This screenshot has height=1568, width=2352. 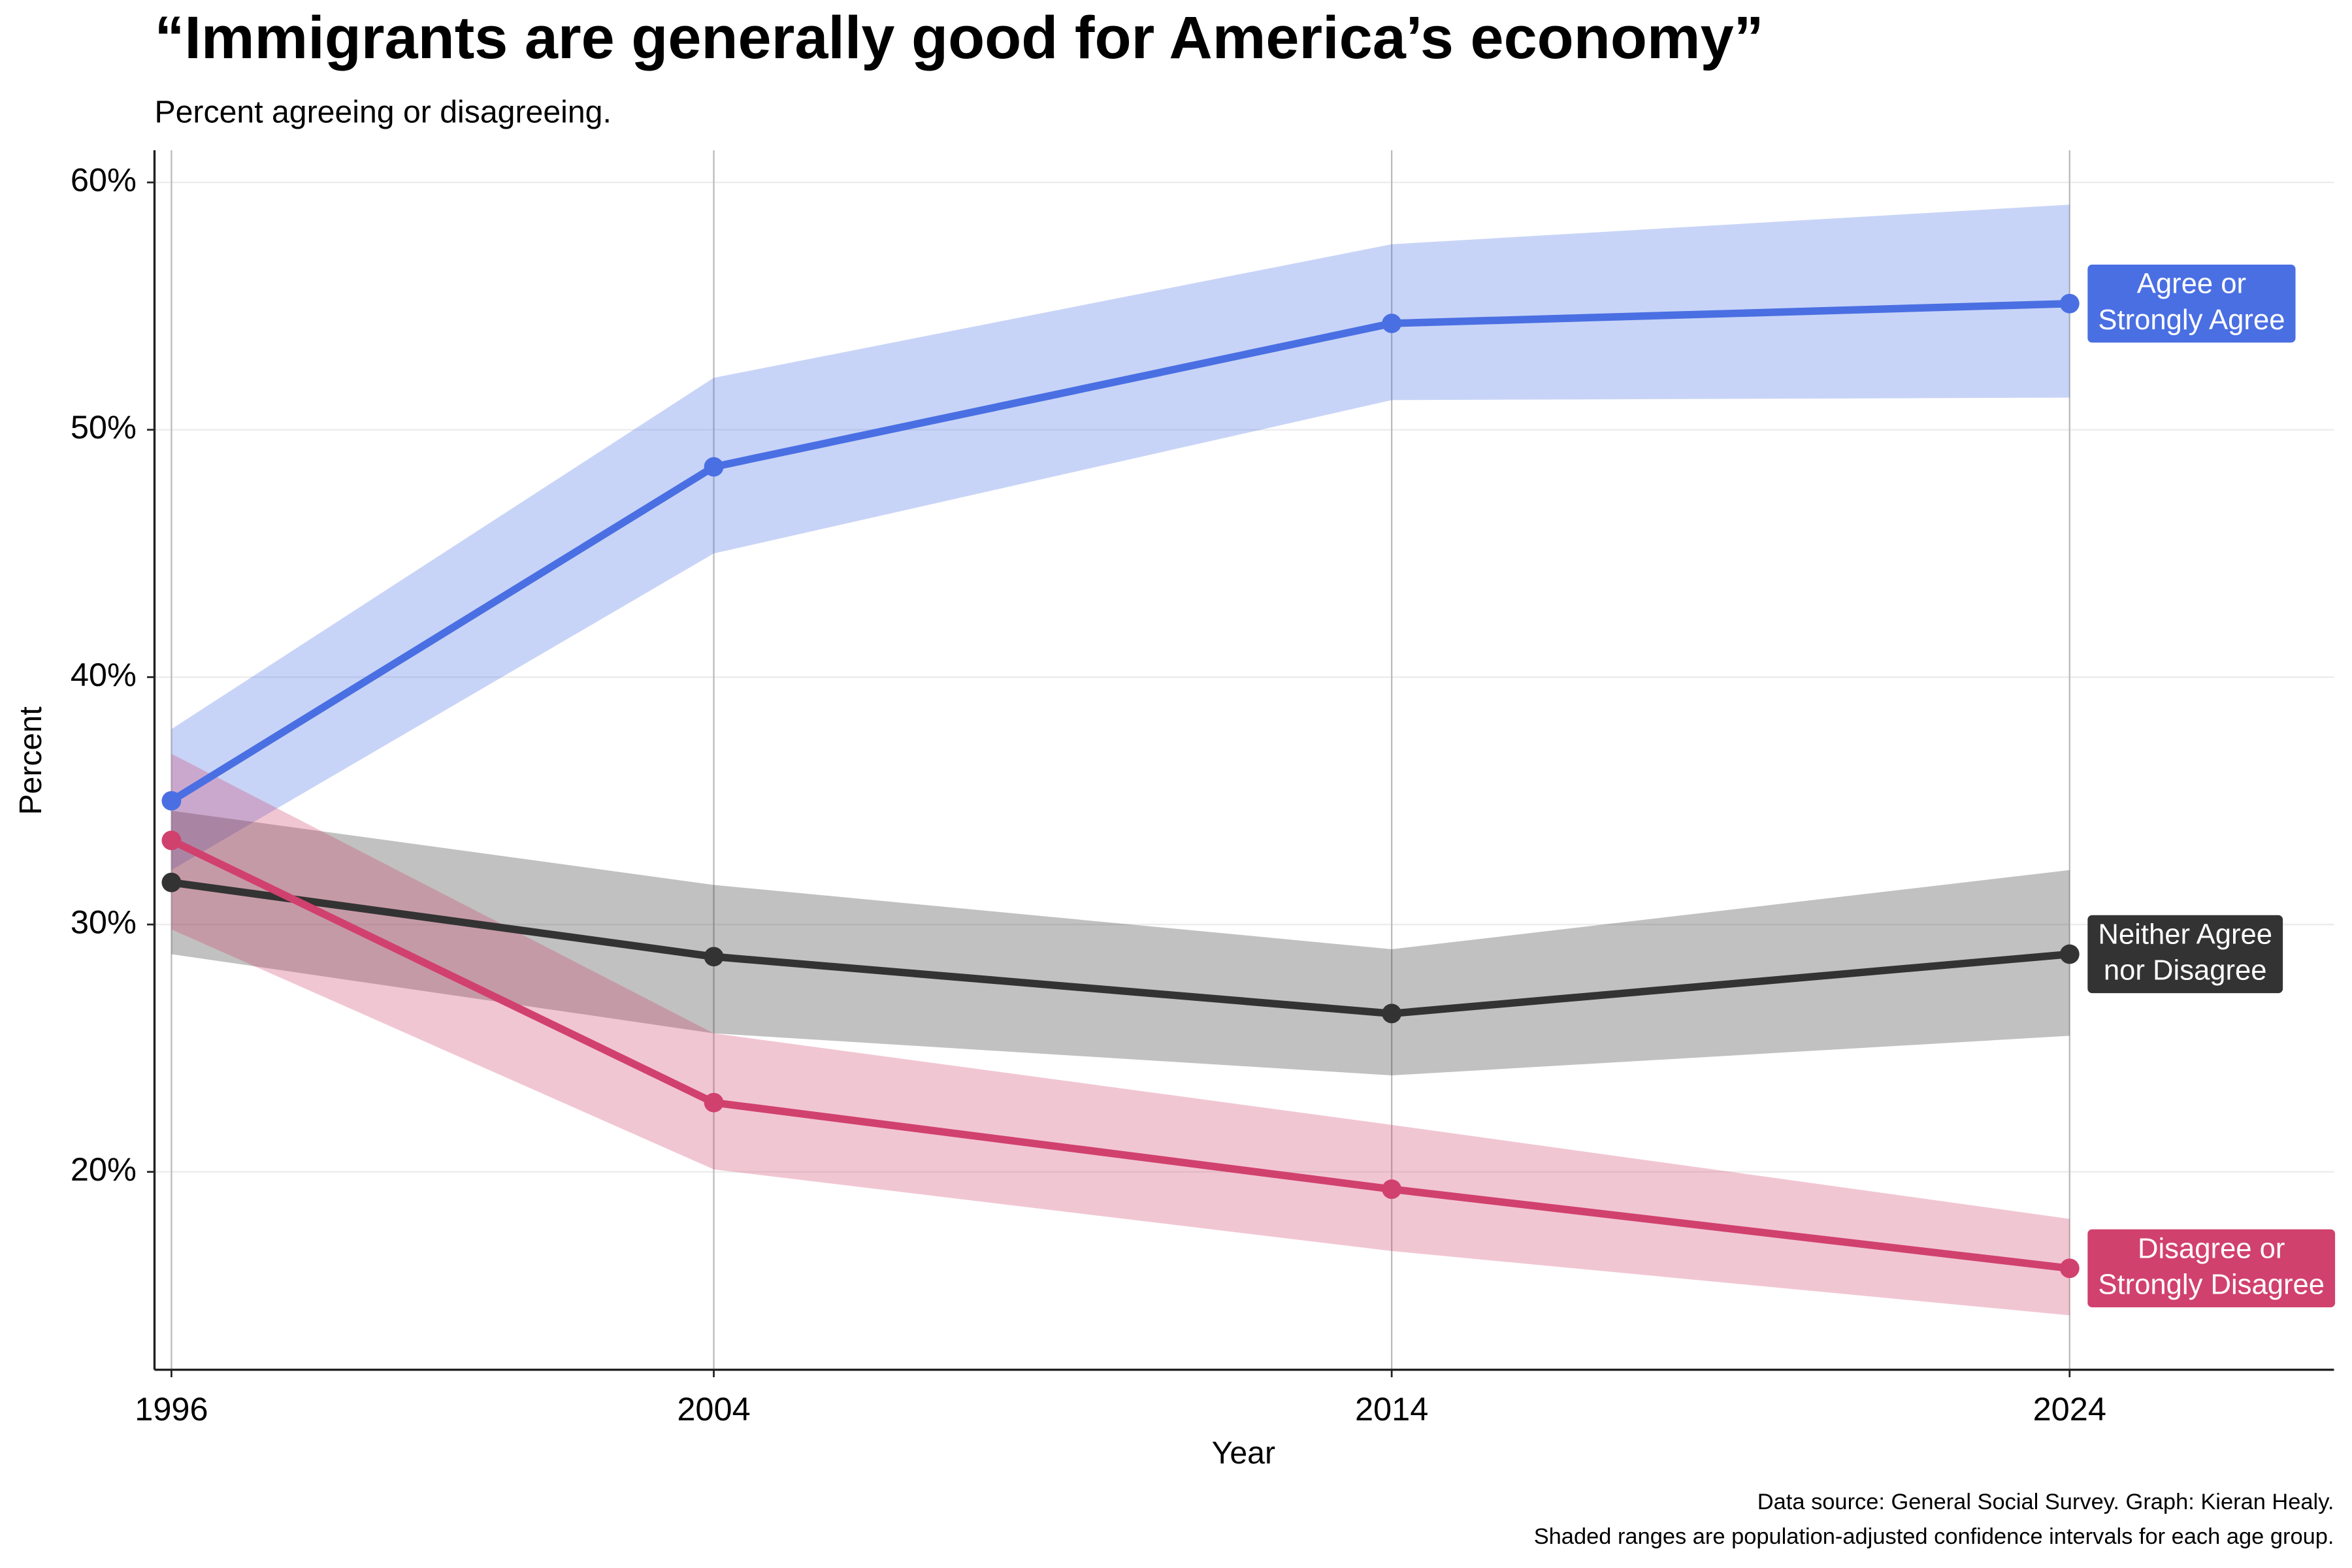 I want to click on chart-subtitle: Percent agreeing or disagreeing., so click(x=382, y=112).